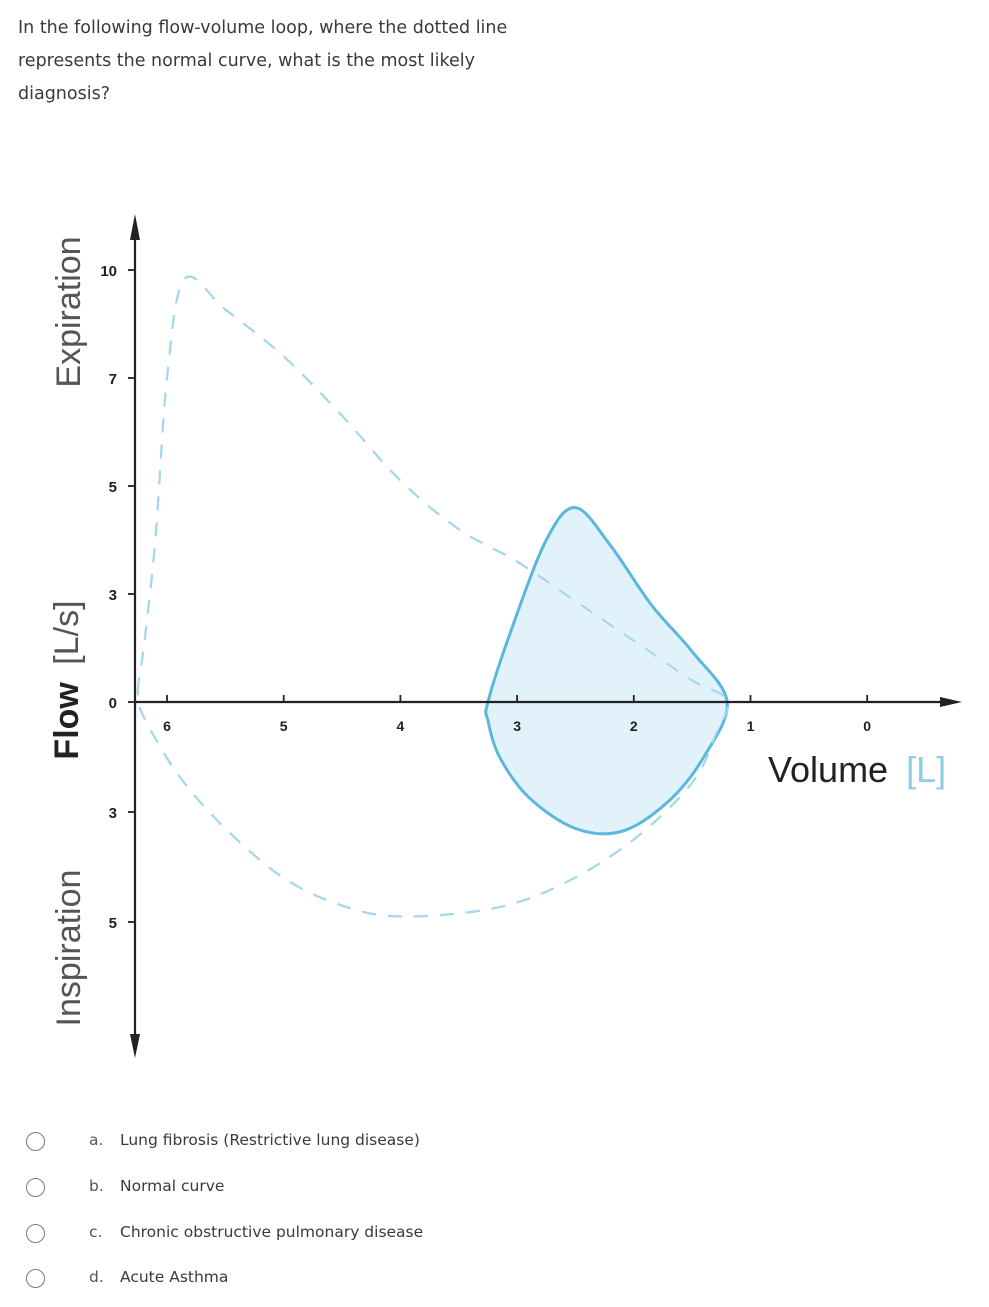  Describe the element at coordinates (35, 1187) in the screenshot. I see `radio-option-b` at that location.